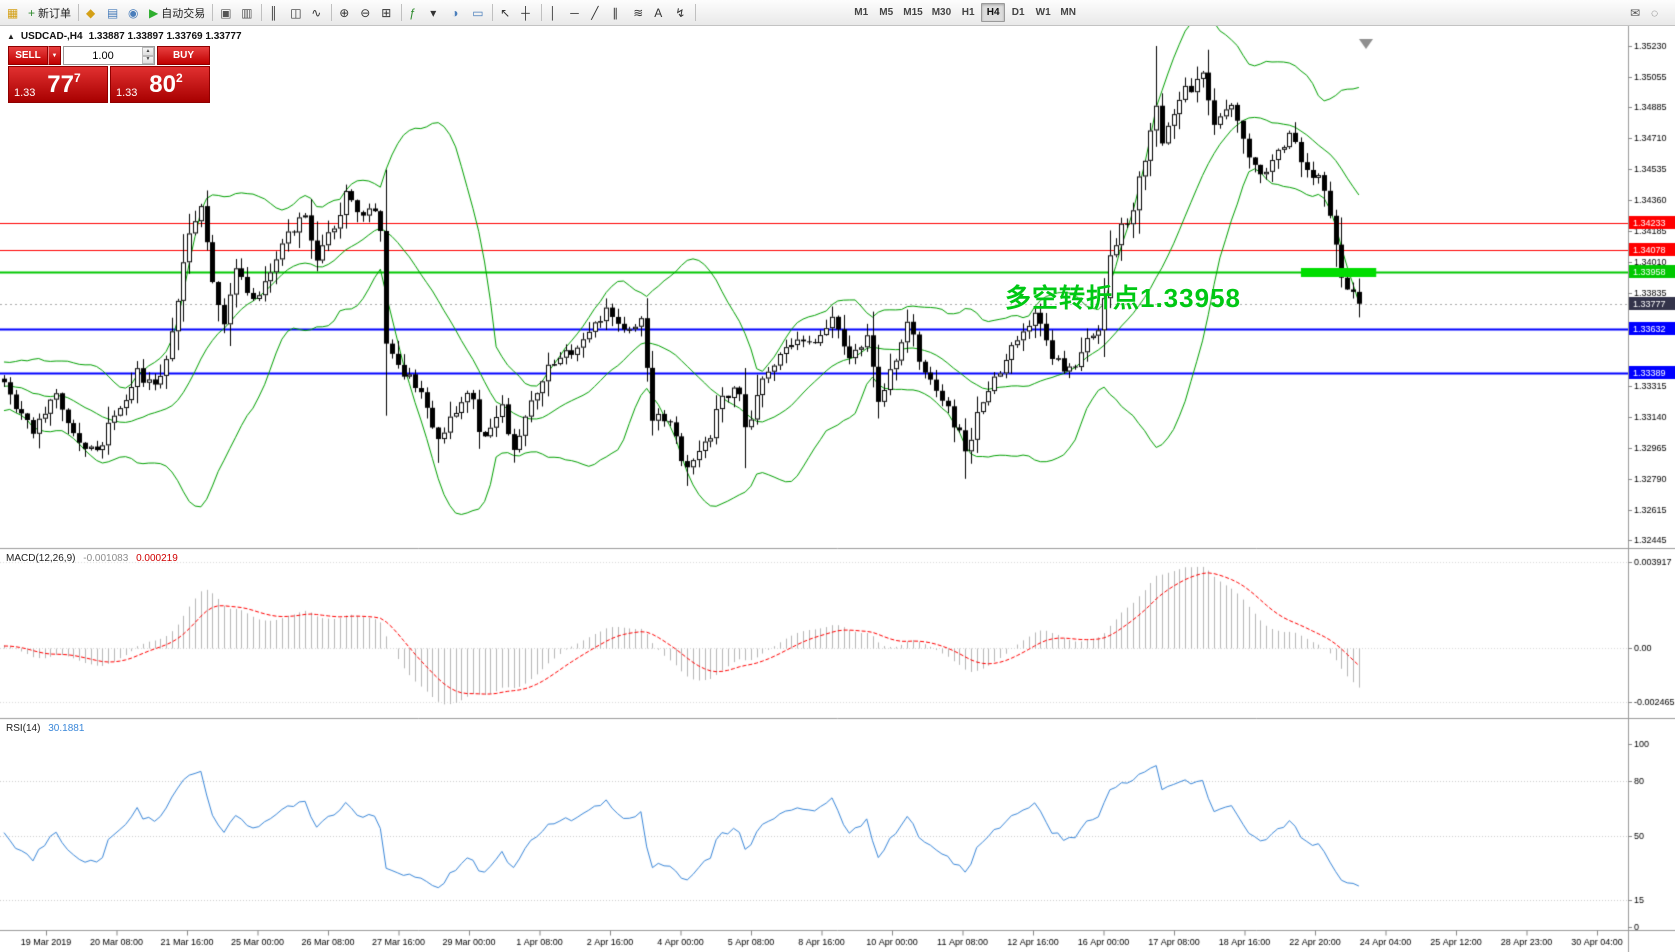  Describe the element at coordinates (160, 84) in the screenshot. I see `buy-price-button: 1.33 80 2` at that location.